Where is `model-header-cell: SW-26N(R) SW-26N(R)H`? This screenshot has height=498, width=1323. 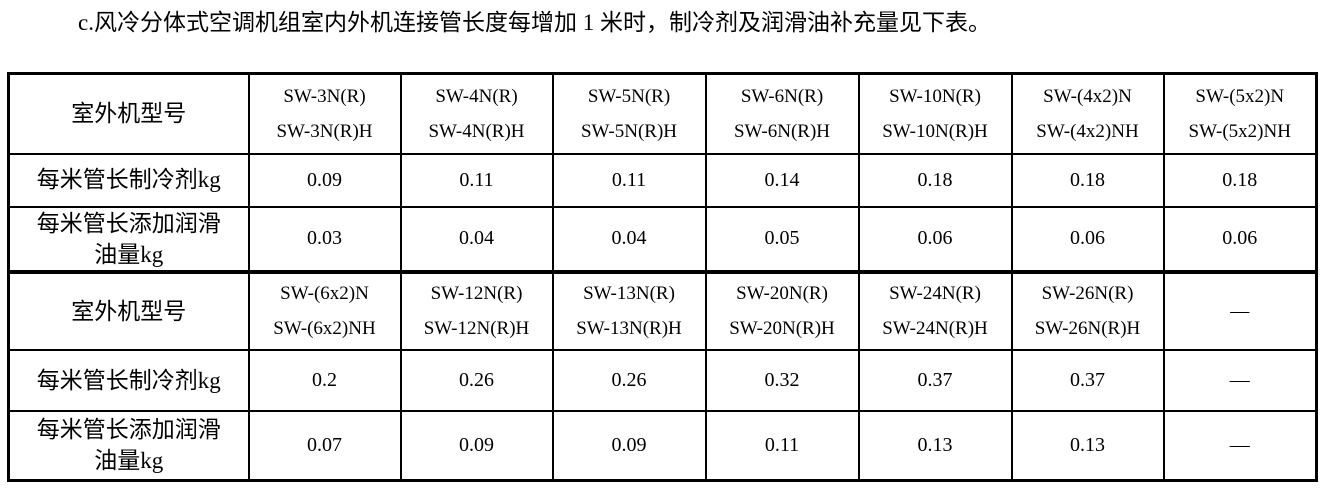 model-header-cell: SW-26N(R) SW-26N(R)H is located at coordinates (1087, 310).